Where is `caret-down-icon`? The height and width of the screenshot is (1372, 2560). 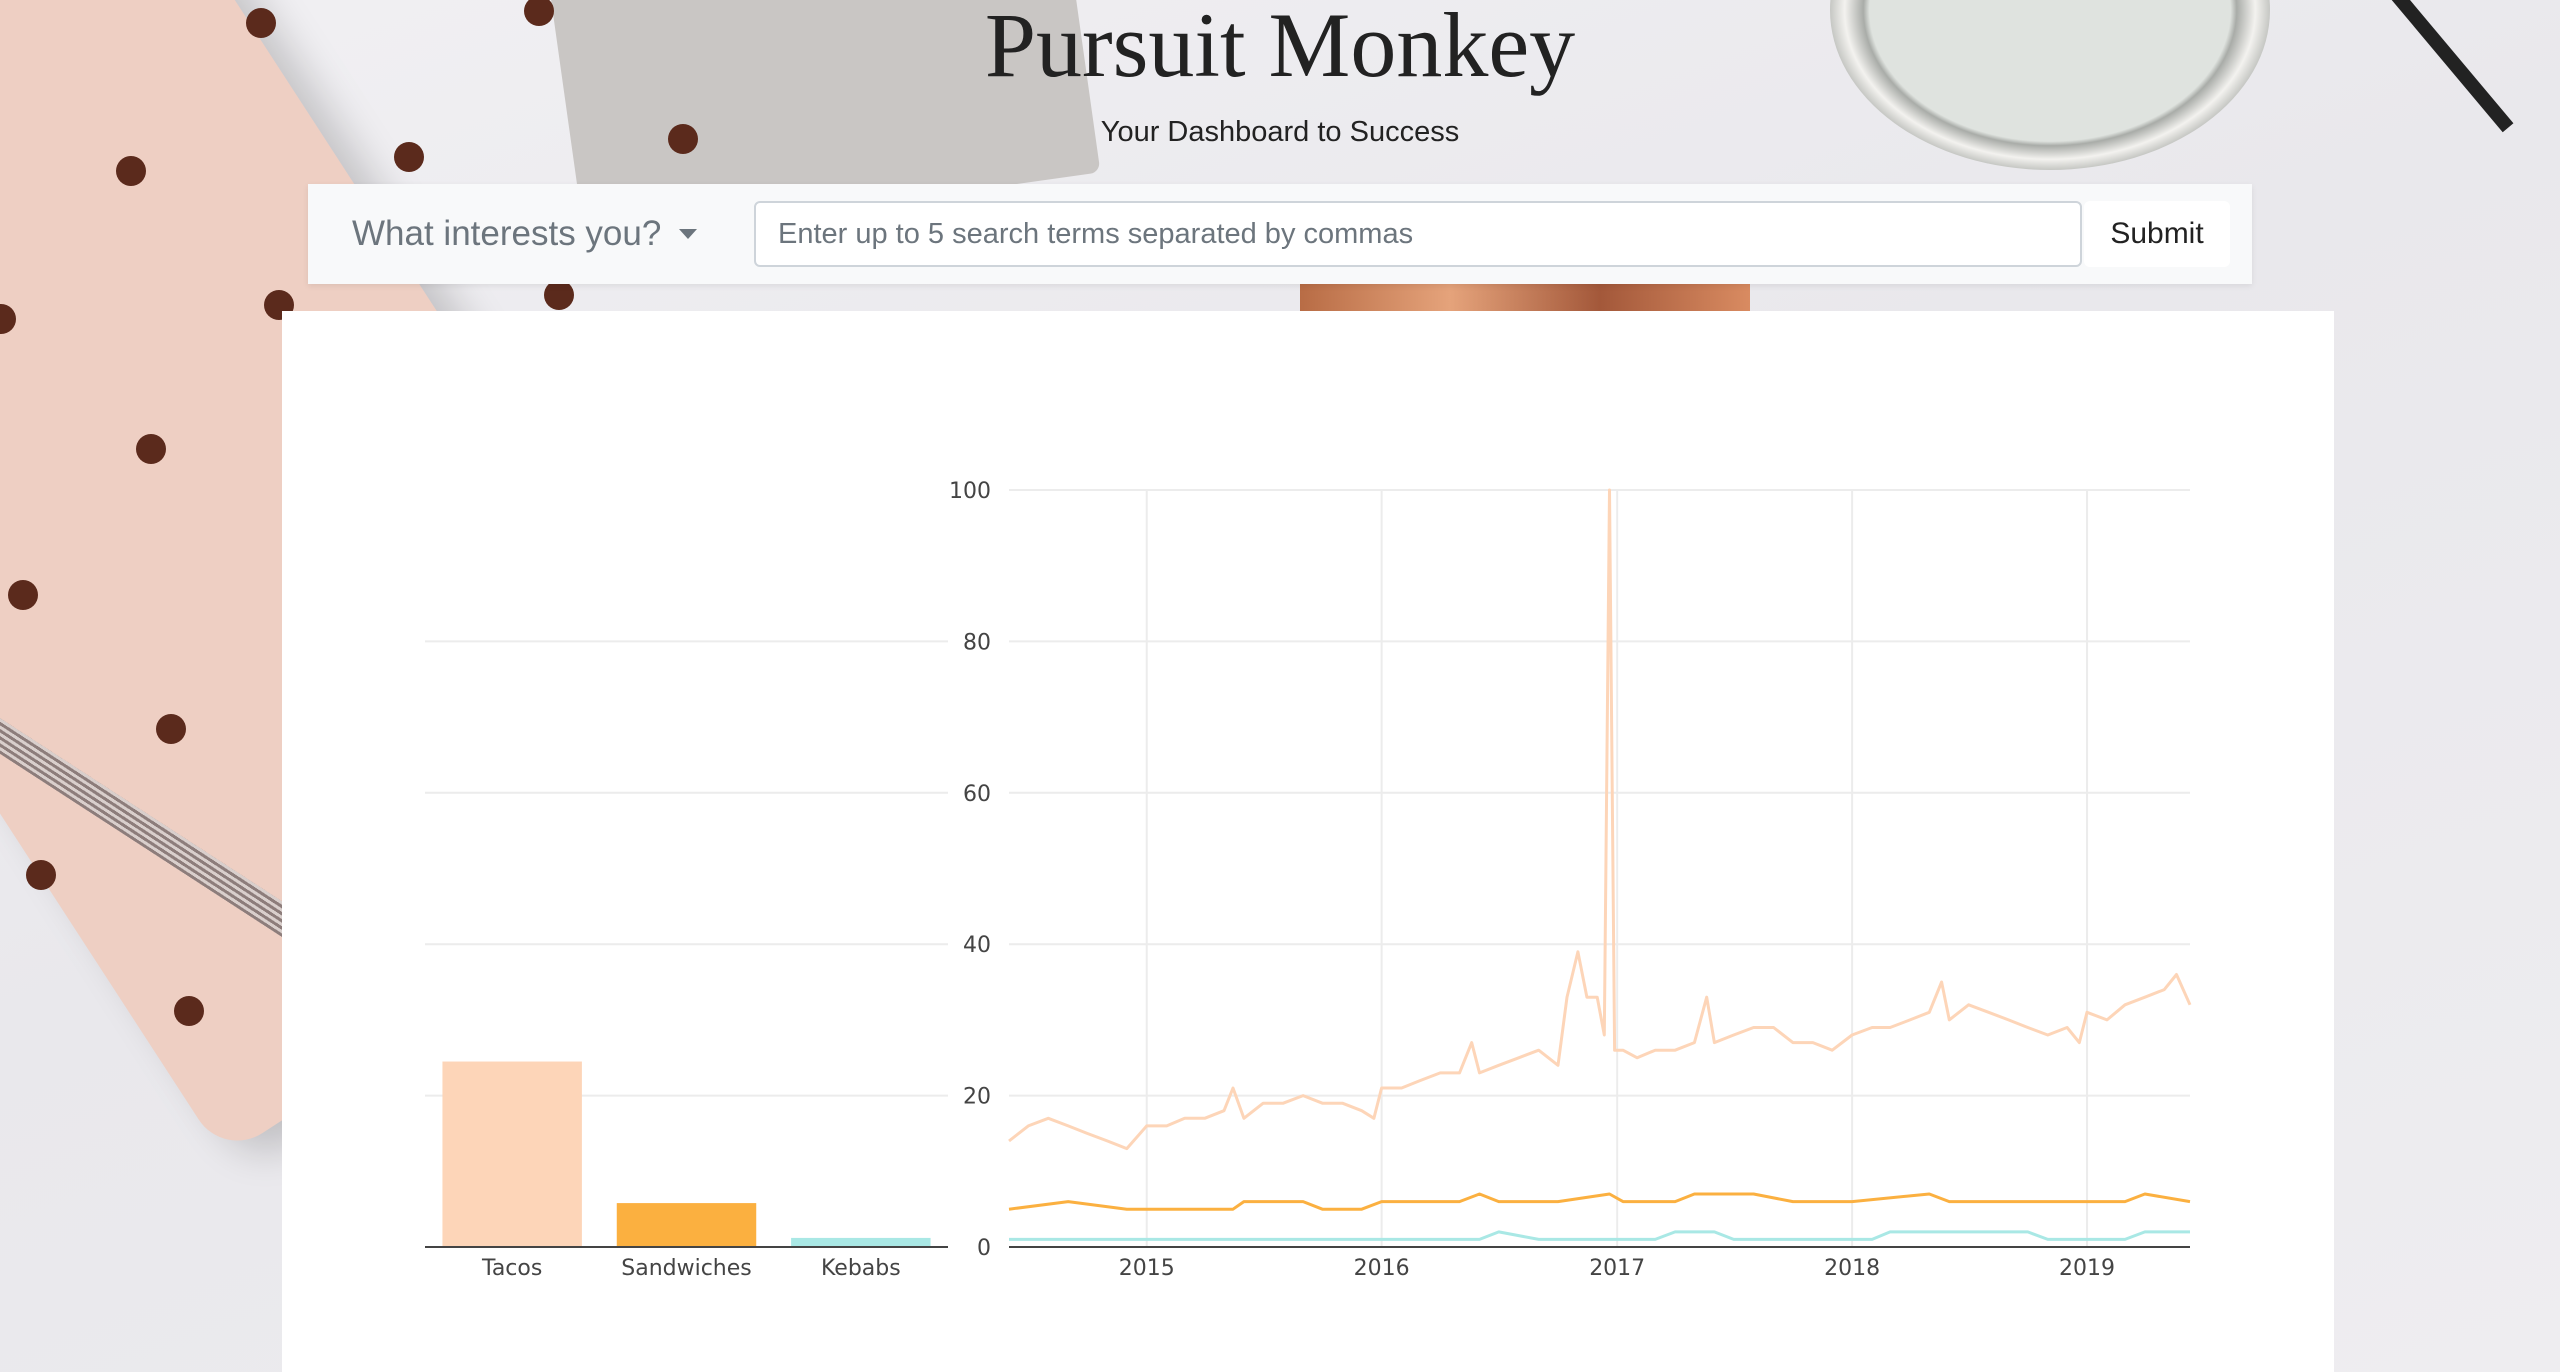
caret-down-icon is located at coordinates (688, 234).